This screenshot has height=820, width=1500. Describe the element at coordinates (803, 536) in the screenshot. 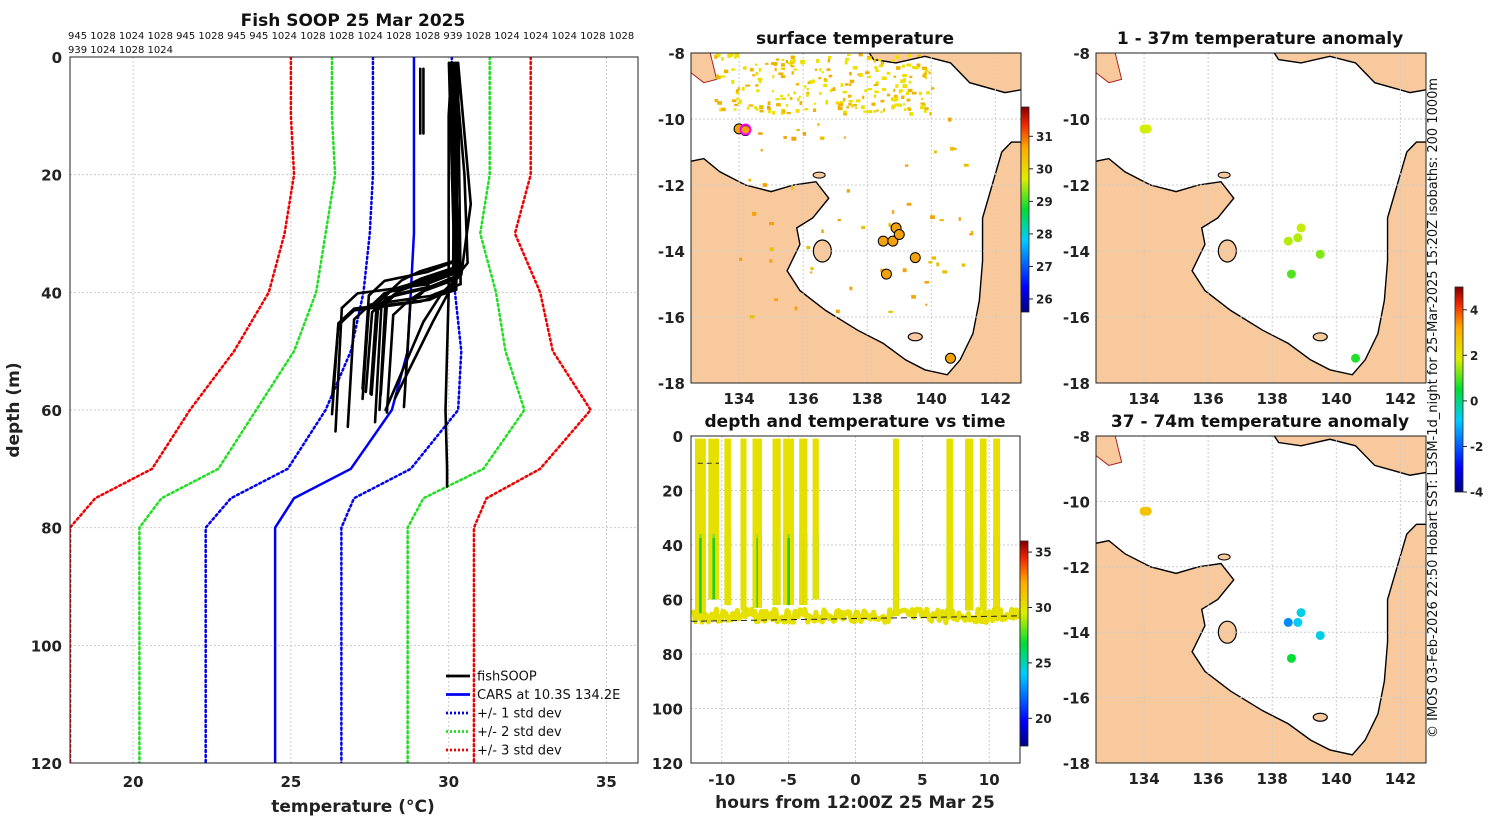

I see `dt-cast-transition` at that location.